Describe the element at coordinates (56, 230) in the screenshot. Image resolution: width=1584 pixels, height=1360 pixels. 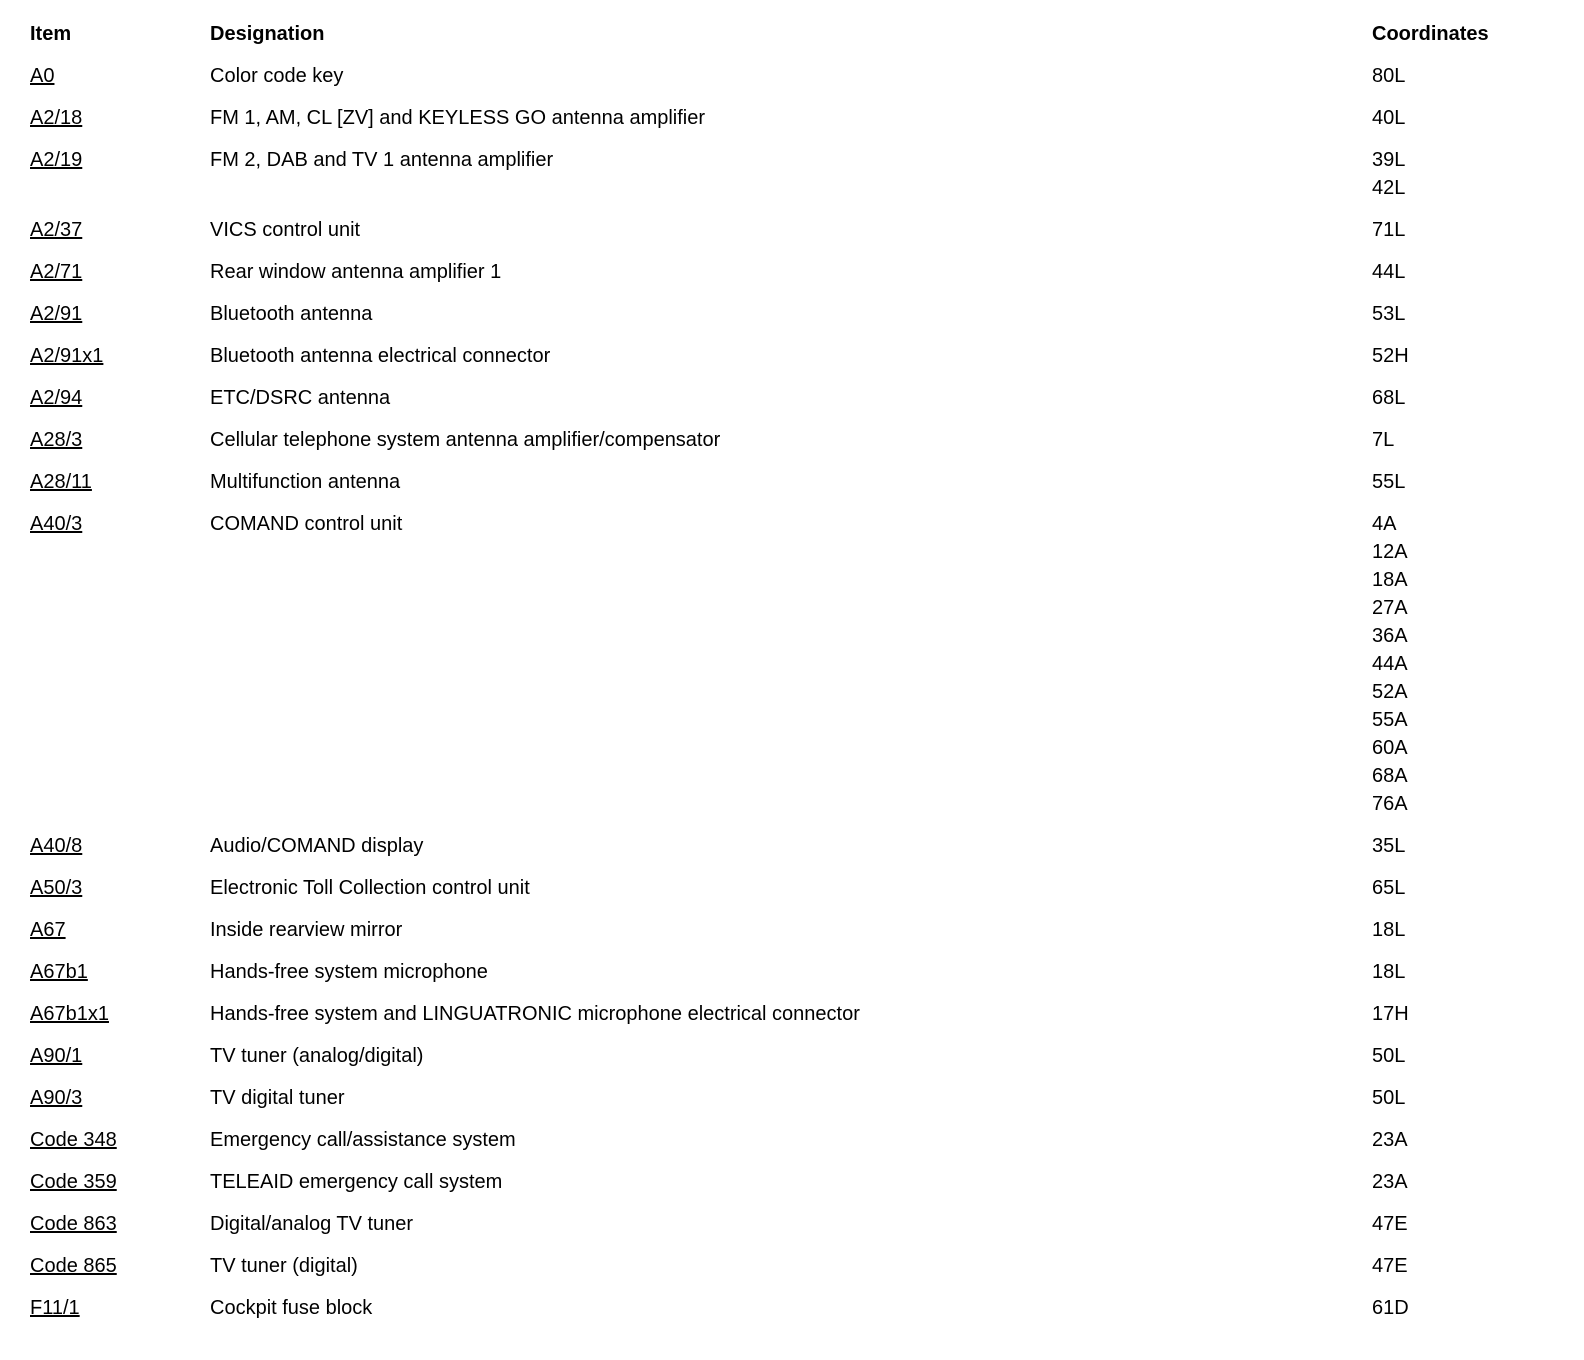
I see `item-code-link: A2/37` at that location.